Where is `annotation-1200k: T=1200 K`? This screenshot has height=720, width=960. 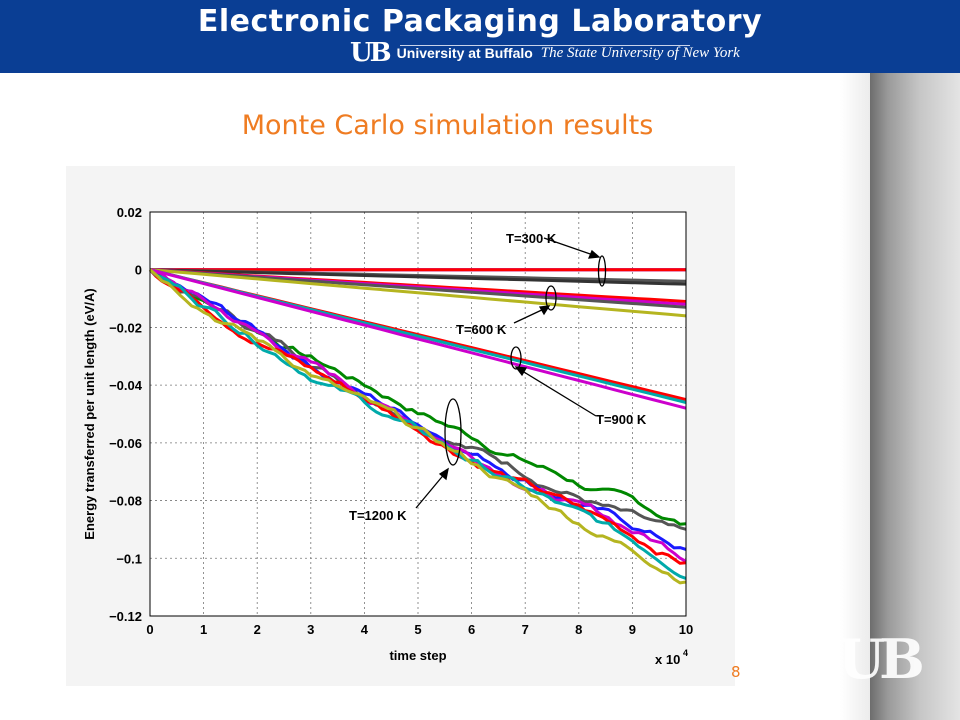
annotation-1200k: T=1200 K is located at coordinates (378, 515).